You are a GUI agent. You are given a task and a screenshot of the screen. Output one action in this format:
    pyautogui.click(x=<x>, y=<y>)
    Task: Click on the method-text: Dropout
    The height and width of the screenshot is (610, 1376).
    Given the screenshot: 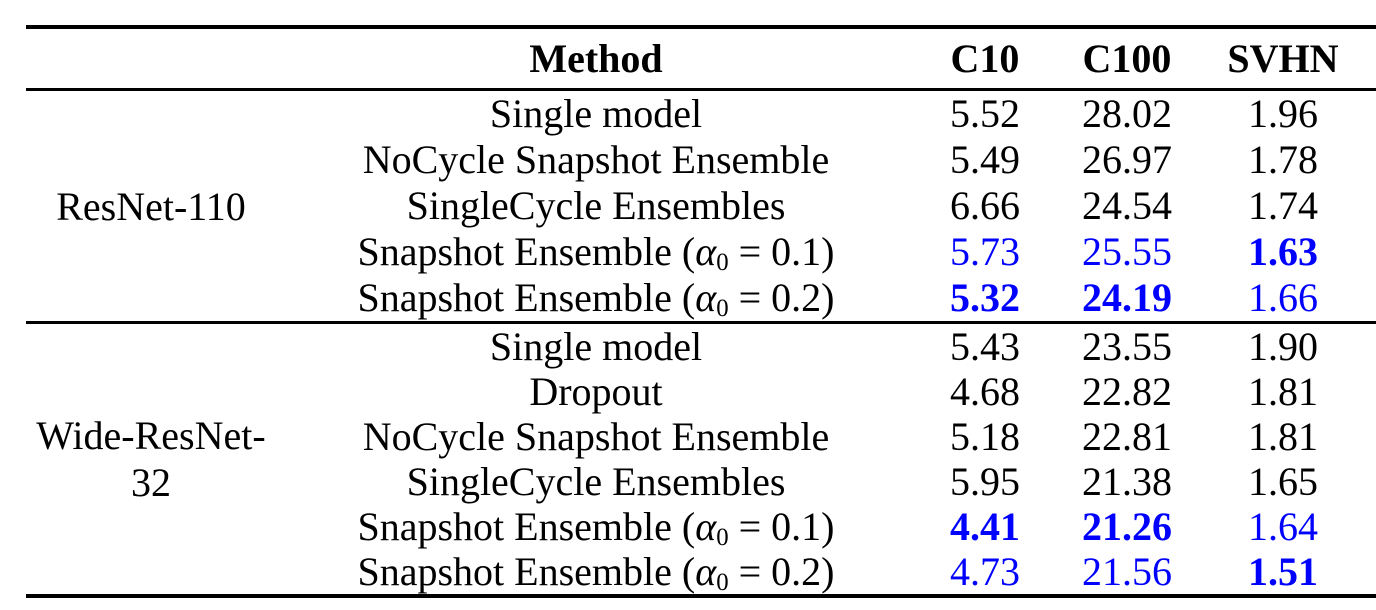 What is the action you would take?
    pyautogui.click(x=596, y=391)
    